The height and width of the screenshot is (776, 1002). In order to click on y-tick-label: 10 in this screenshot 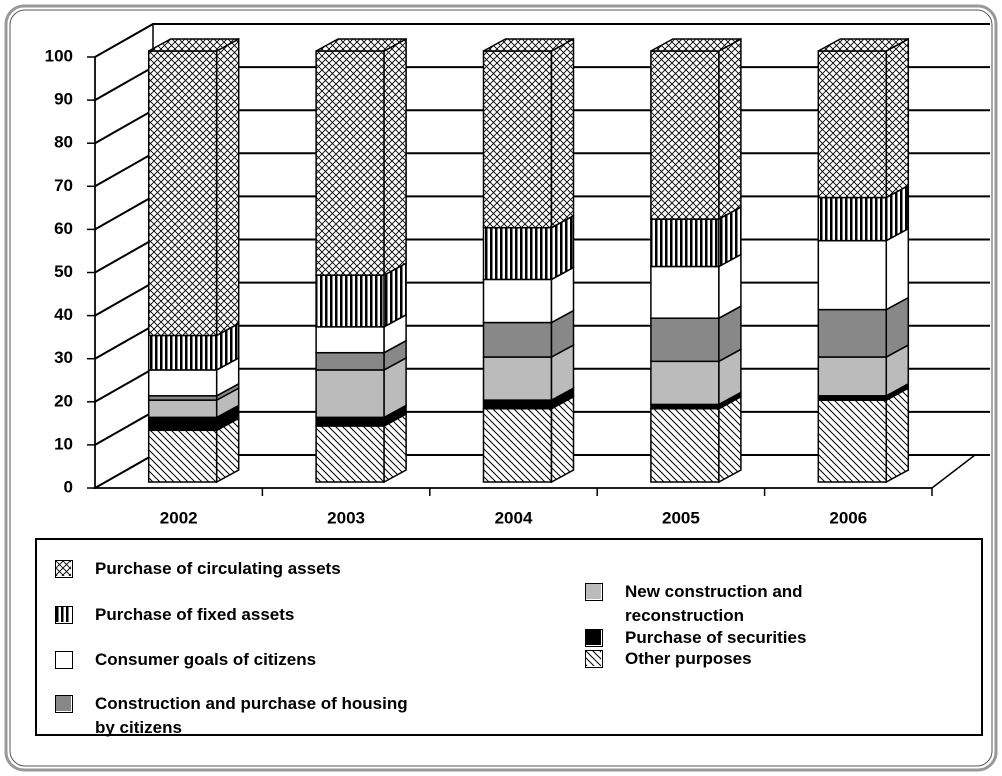, I will do `click(63, 443)`.